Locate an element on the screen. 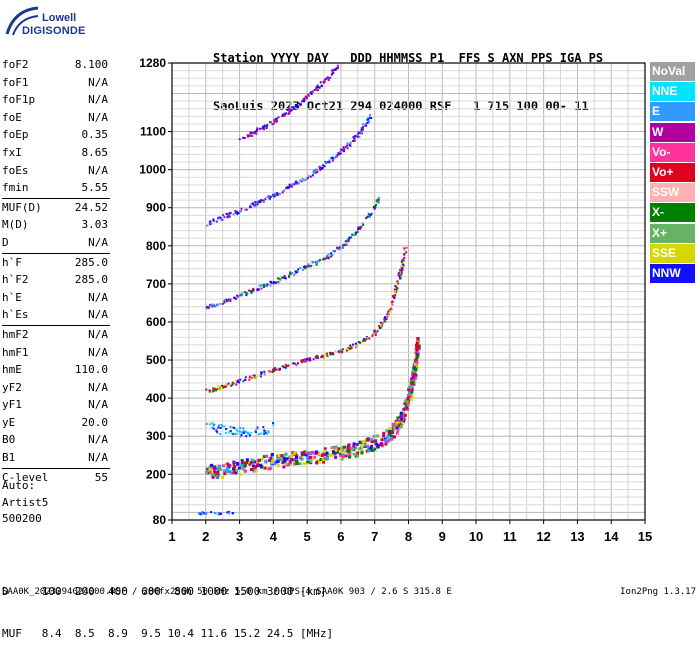 The image size is (700, 655). param-name: foF1p is located at coordinates (19, 100).